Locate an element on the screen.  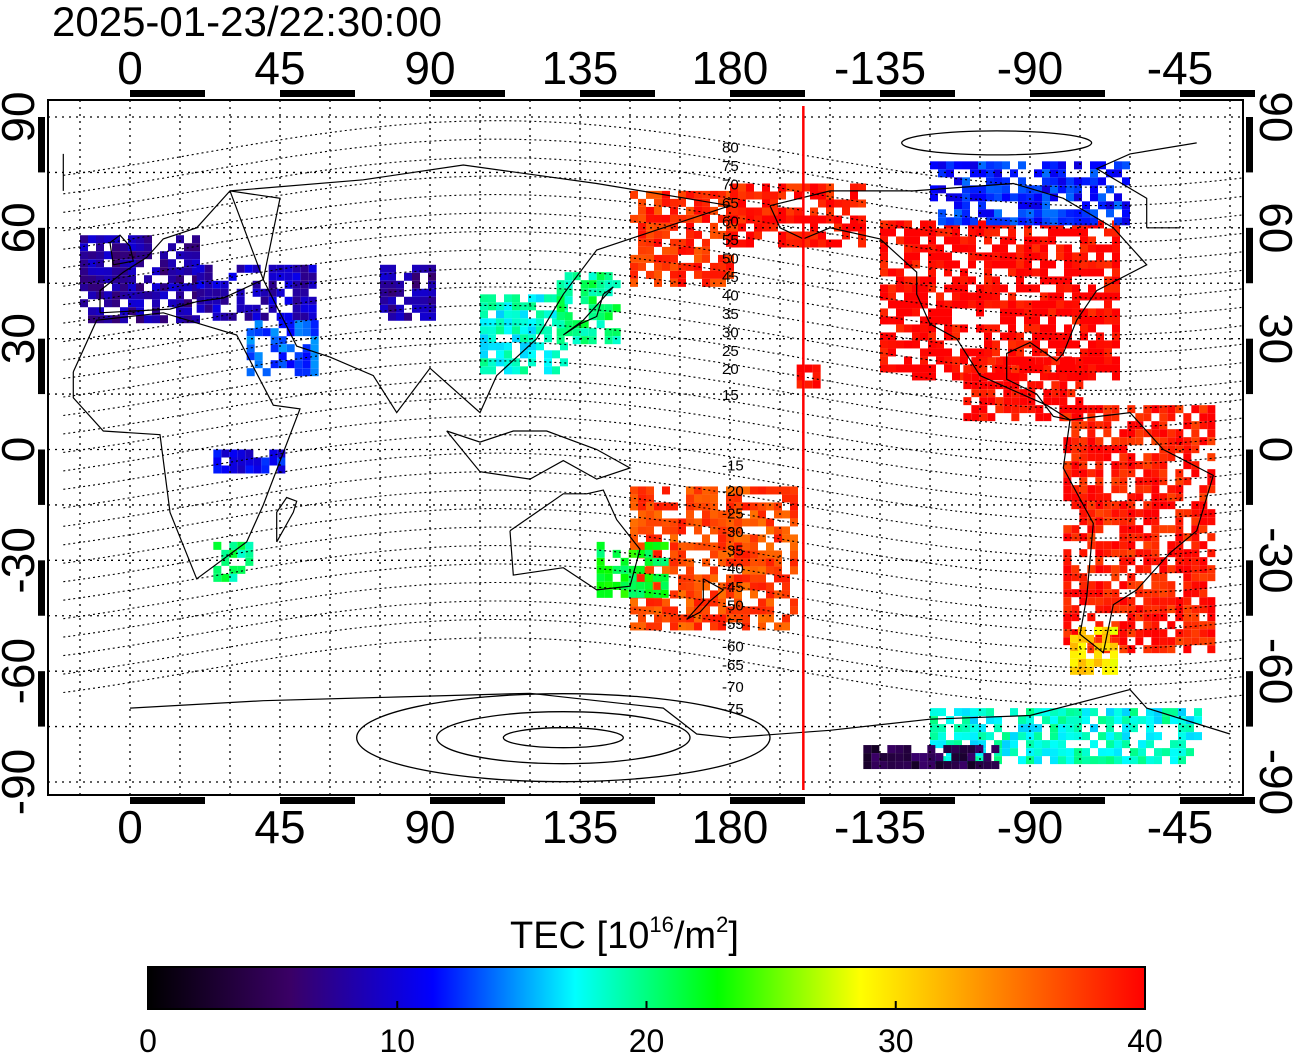
frame-bar-right is located at coordinates (1249, 255).